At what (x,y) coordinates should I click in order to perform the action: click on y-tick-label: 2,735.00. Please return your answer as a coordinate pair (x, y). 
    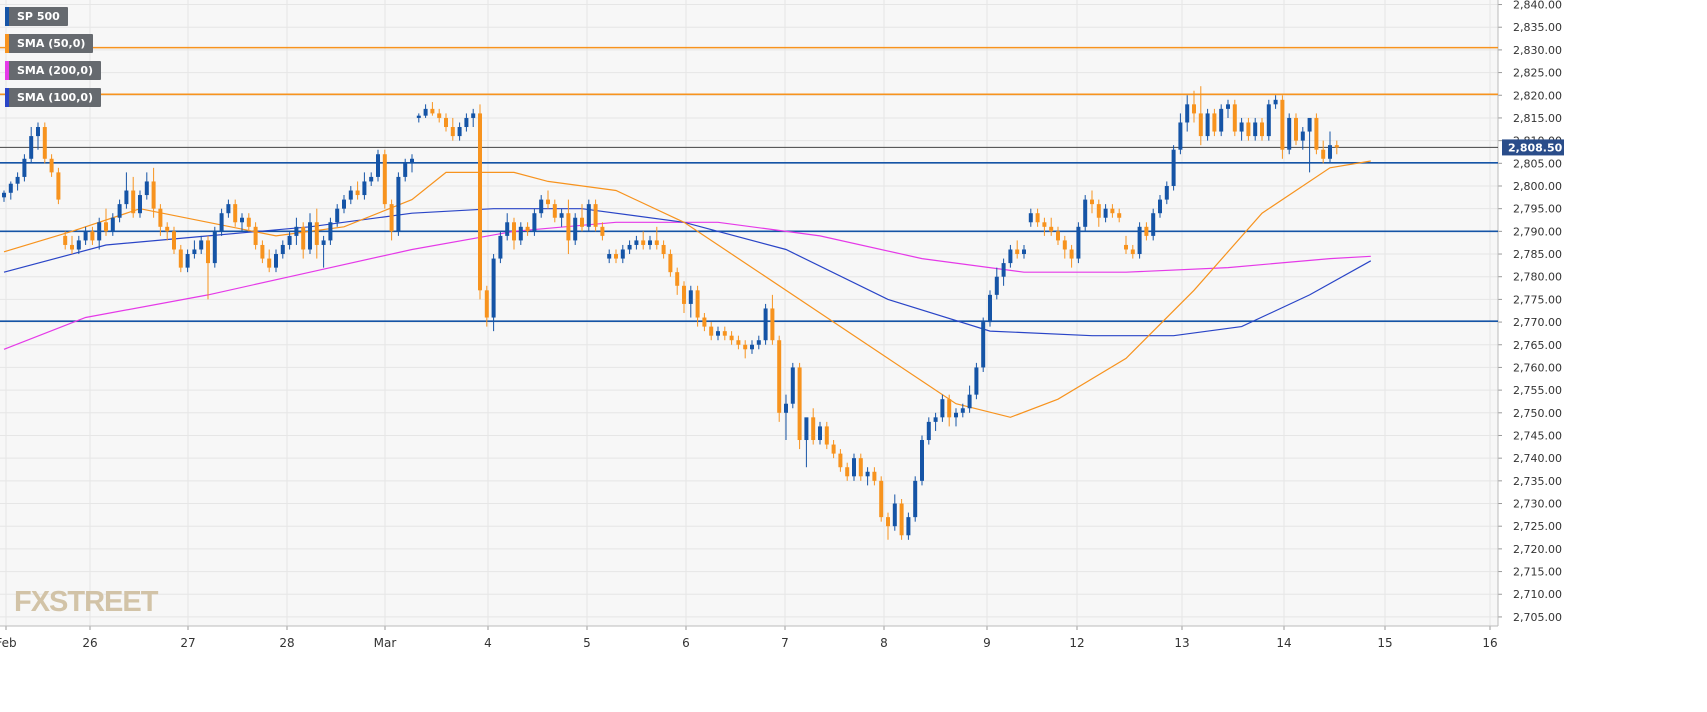
    Looking at the image, I should click on (1537, 481).